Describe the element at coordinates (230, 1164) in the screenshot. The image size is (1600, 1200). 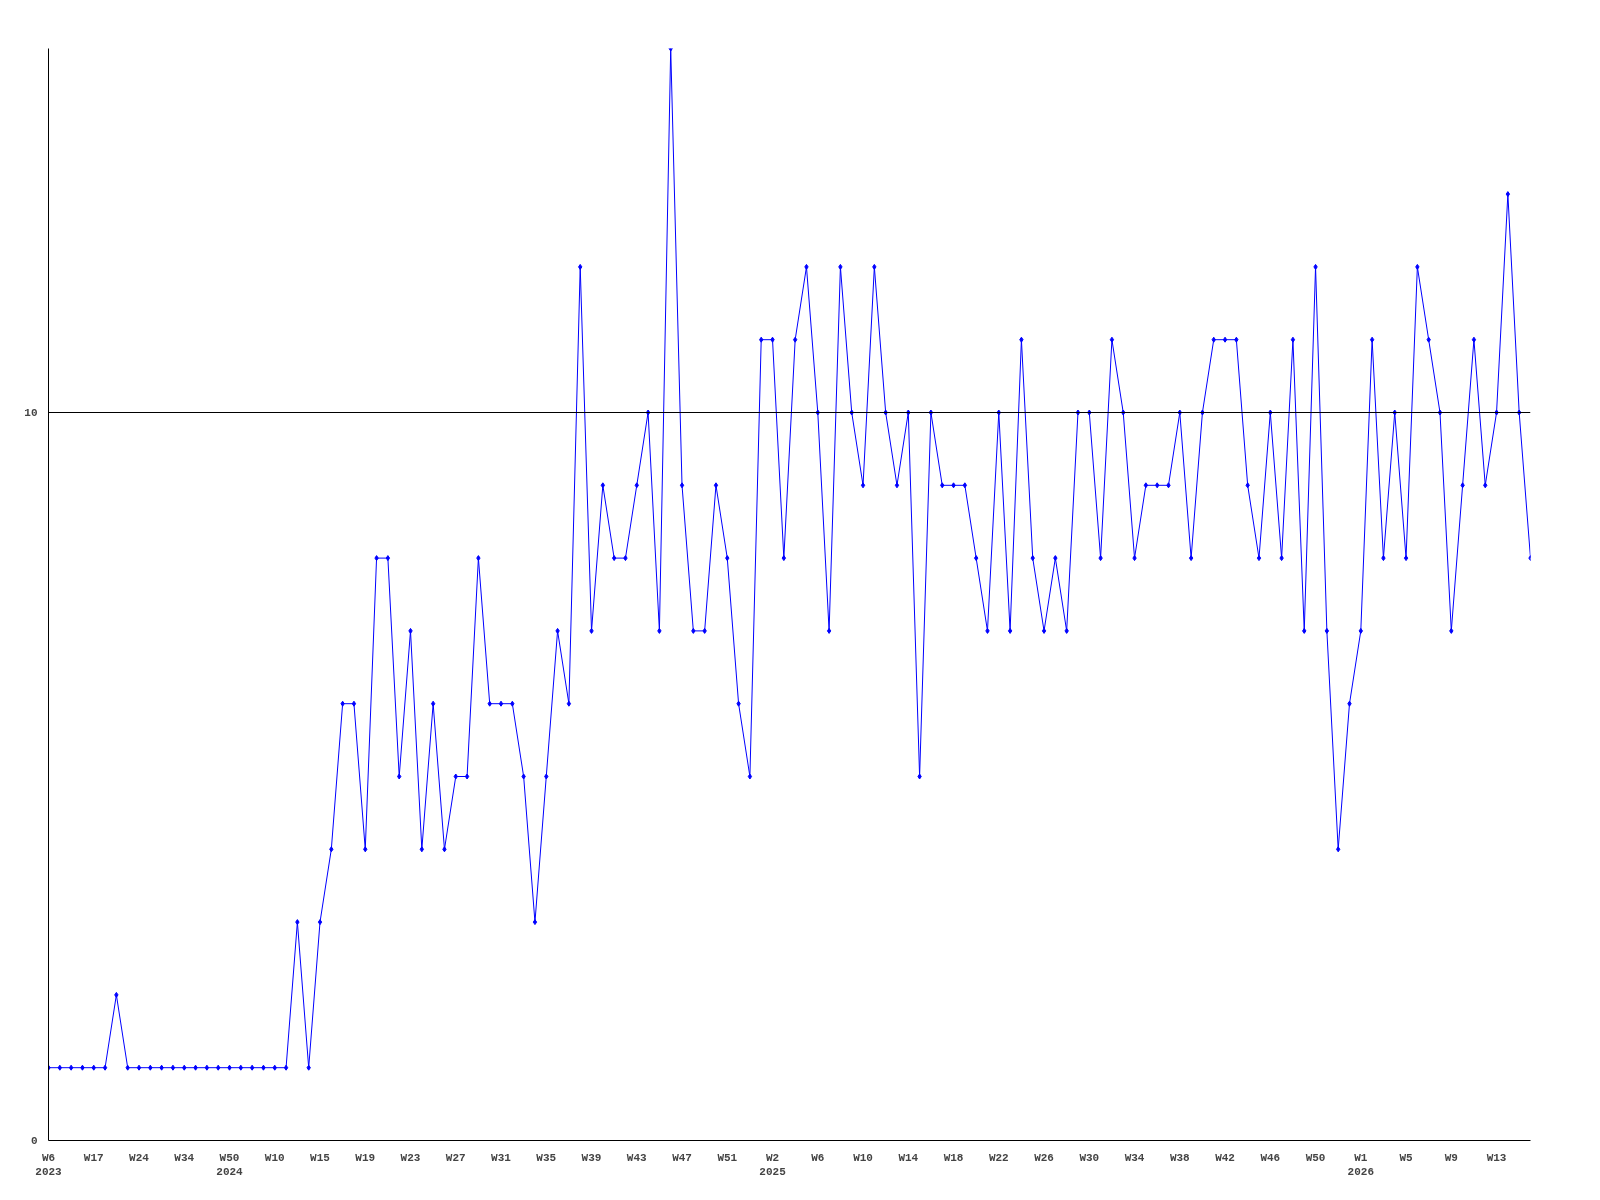
I see `x-tick-label: W50 2024` at that location.